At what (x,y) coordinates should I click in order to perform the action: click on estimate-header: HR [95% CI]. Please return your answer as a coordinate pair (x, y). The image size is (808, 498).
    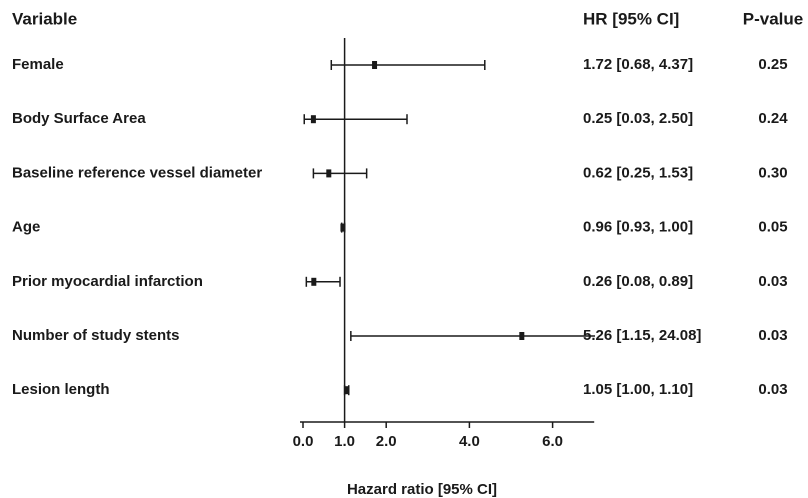
    Looking at the image, I should click on (631, 18).